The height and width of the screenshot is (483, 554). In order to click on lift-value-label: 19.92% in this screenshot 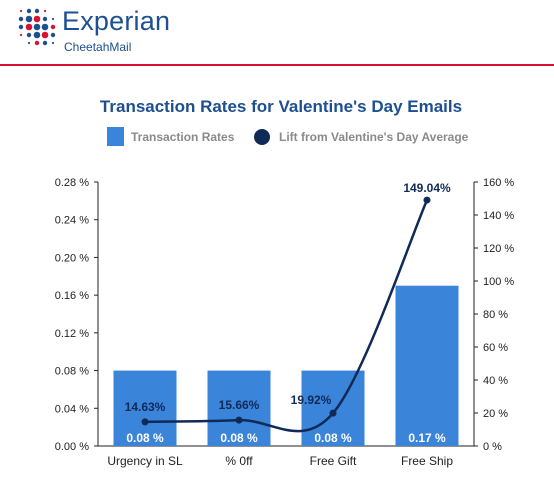, I will do `click(311, 400)`.